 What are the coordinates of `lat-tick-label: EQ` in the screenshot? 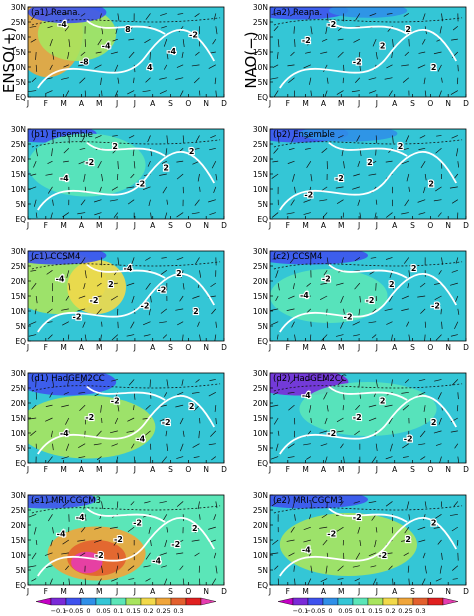 It's located at (262, 341).